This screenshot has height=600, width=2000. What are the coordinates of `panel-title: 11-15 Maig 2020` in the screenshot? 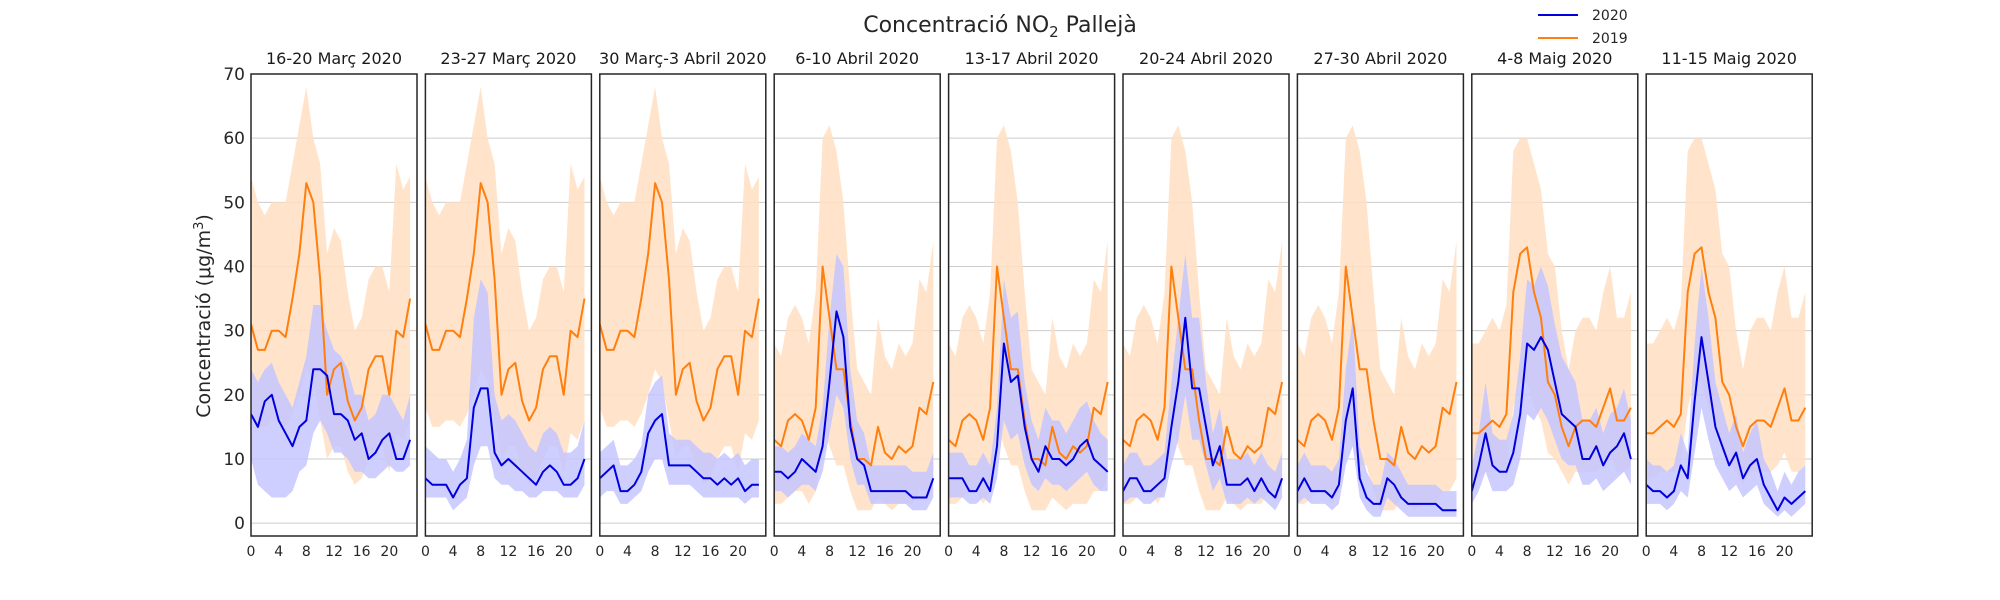 It's located at (1729, 58).